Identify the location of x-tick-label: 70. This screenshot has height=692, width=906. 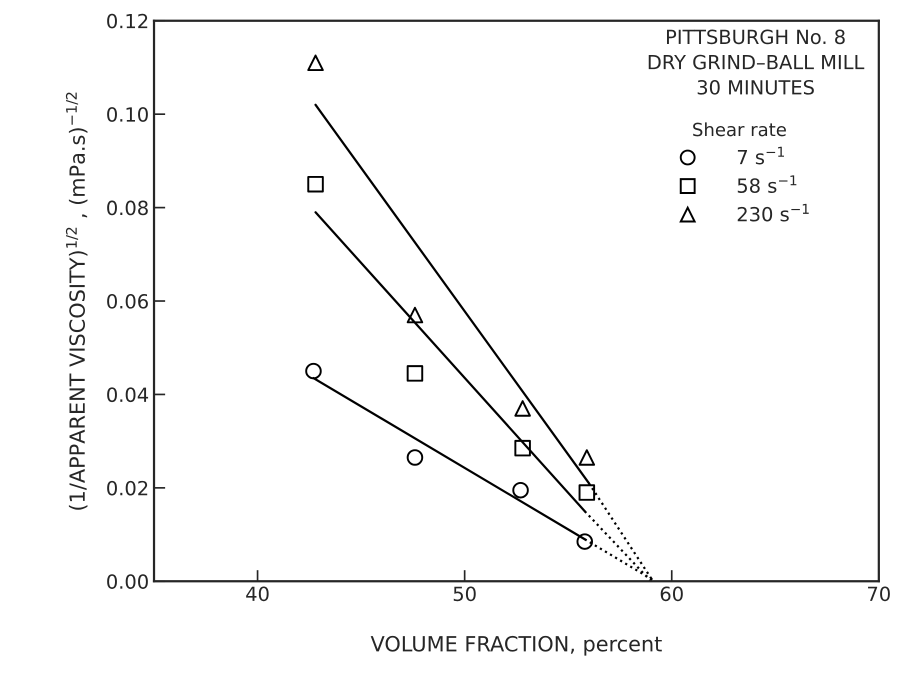
(879, 594).